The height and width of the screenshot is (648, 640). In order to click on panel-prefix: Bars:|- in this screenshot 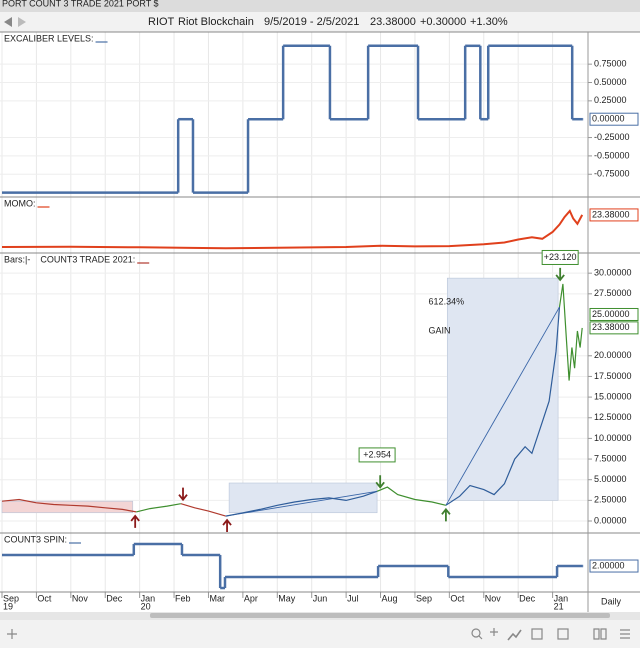, I will do `click(17, 259)`.